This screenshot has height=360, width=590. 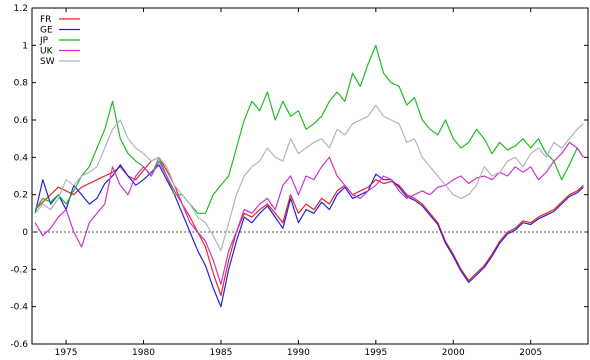 What do you see at coordinates (46, 31) in the screenshot?
I see `legend-label-ge: GE` at bounding box center [46, 31].